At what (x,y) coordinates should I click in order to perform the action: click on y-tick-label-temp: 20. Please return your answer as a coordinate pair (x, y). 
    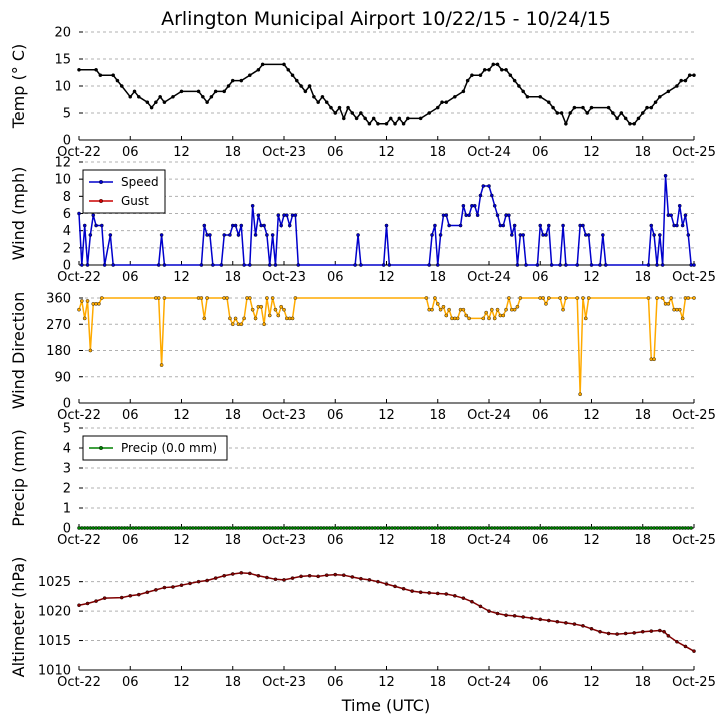
    Looking at the image, I should click on (62, 33).